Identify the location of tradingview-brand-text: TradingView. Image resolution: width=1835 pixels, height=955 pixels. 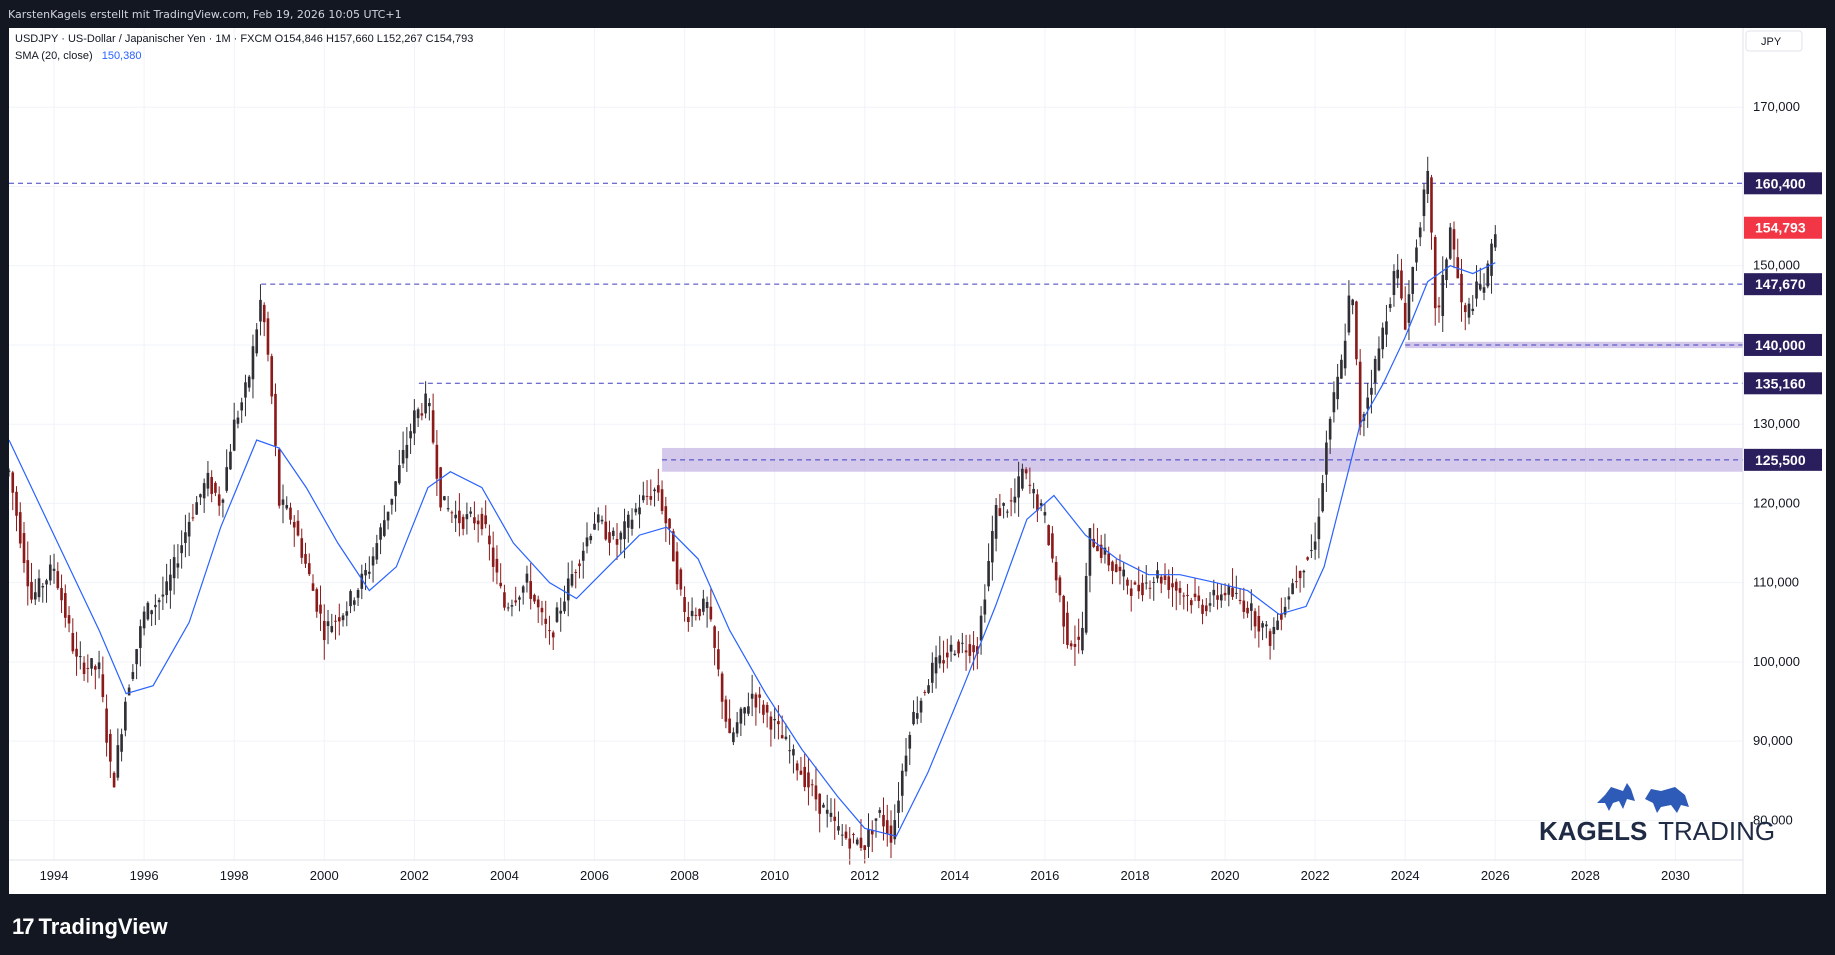
(103, 926).